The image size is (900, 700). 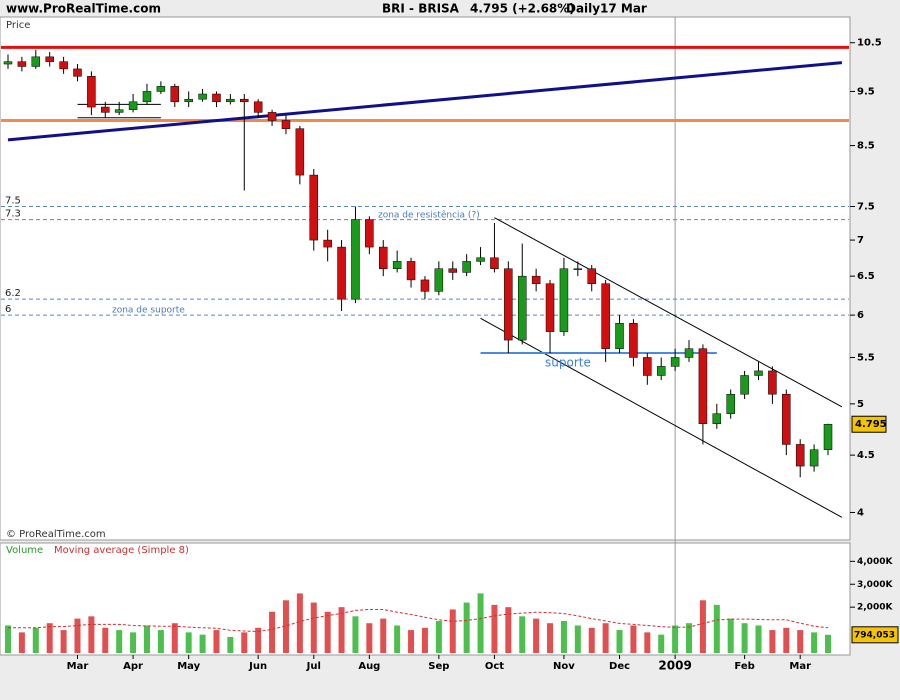 I want to click on annotation: suporte, so click(x=568, y=363).